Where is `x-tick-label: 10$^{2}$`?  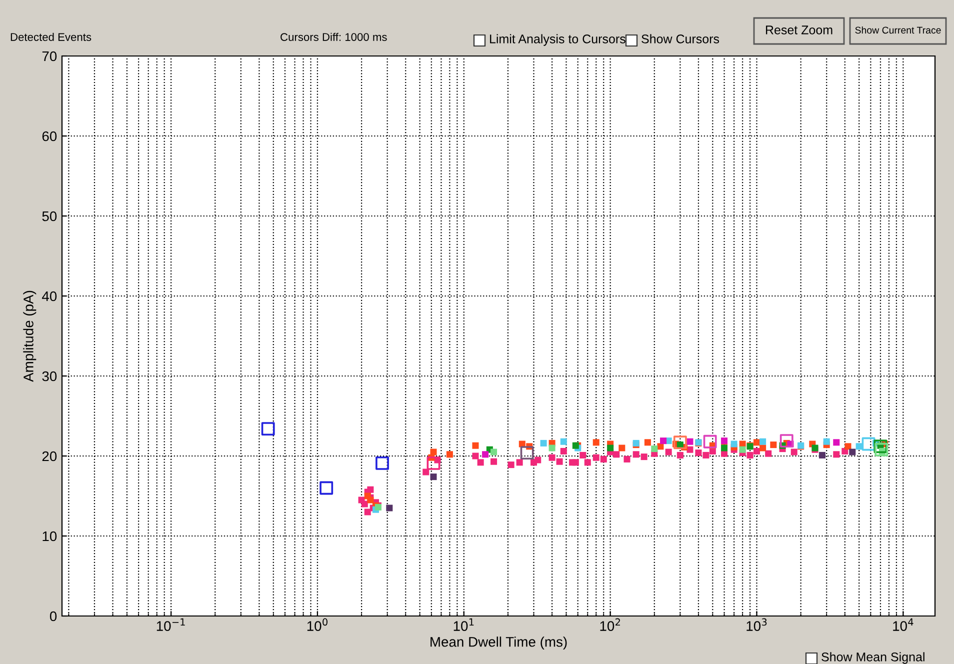 x-tick-label: 10$^{2}$ is located at coordinates (610, 624).